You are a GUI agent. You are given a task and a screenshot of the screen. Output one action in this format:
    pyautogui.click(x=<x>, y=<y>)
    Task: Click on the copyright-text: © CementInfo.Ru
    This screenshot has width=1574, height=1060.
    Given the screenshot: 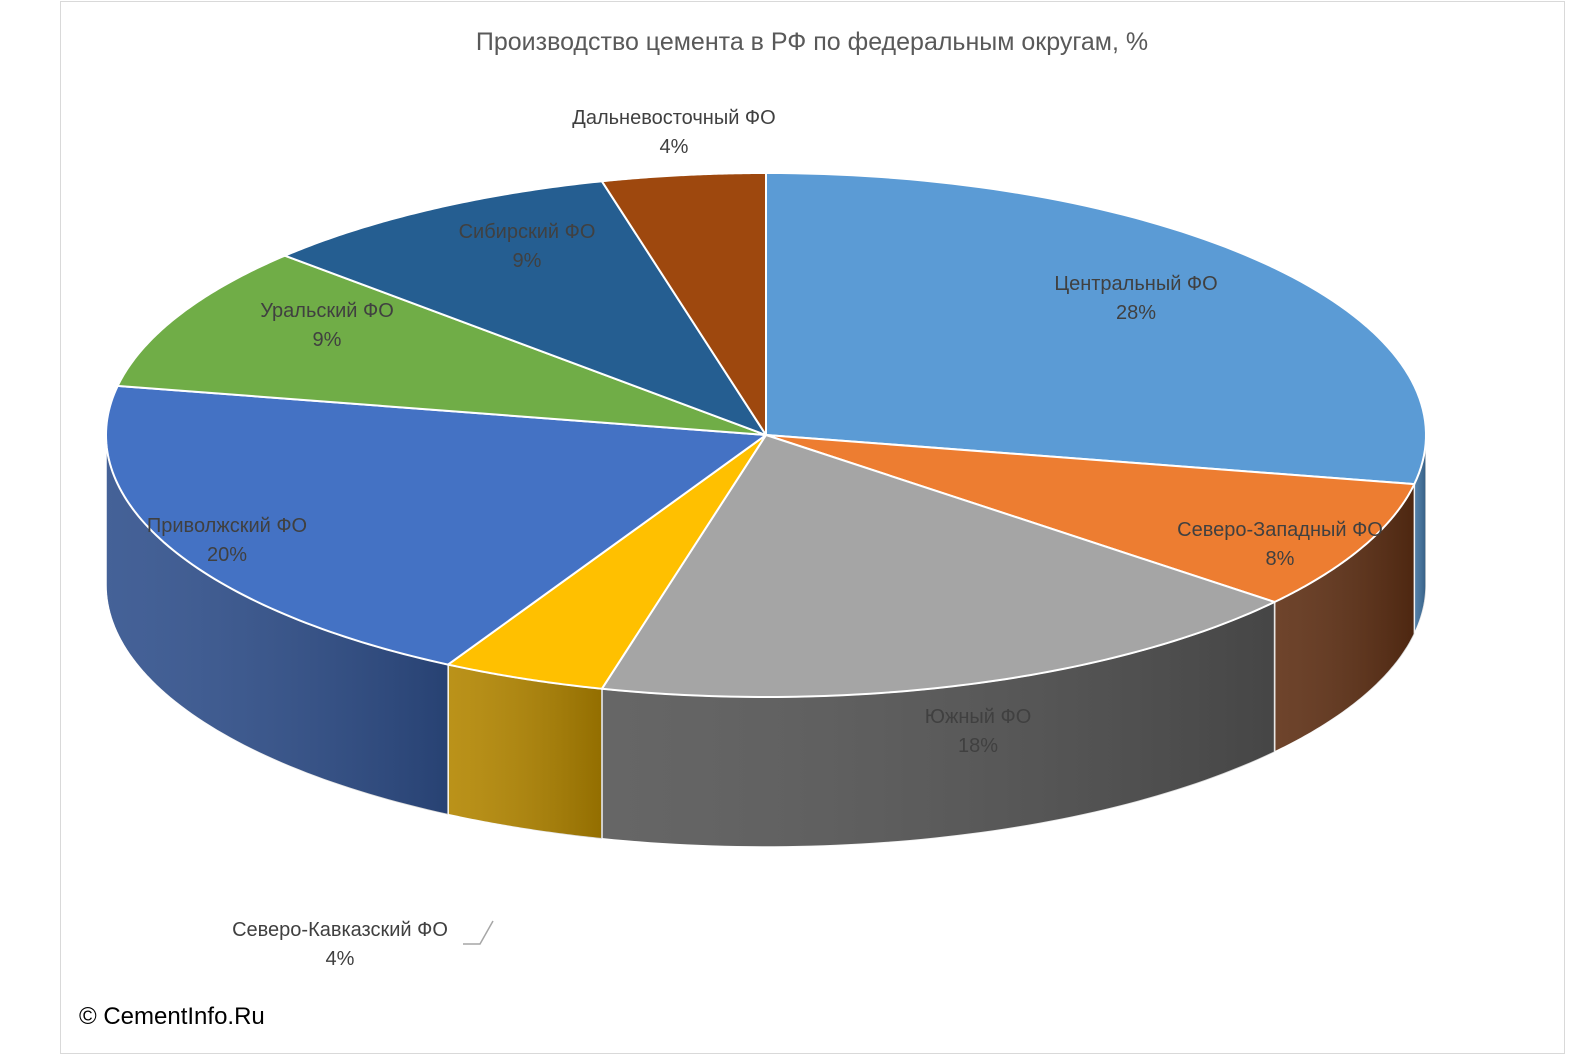 What is the action you would take?
    pyautogui.click(x=172, y=1016)
    